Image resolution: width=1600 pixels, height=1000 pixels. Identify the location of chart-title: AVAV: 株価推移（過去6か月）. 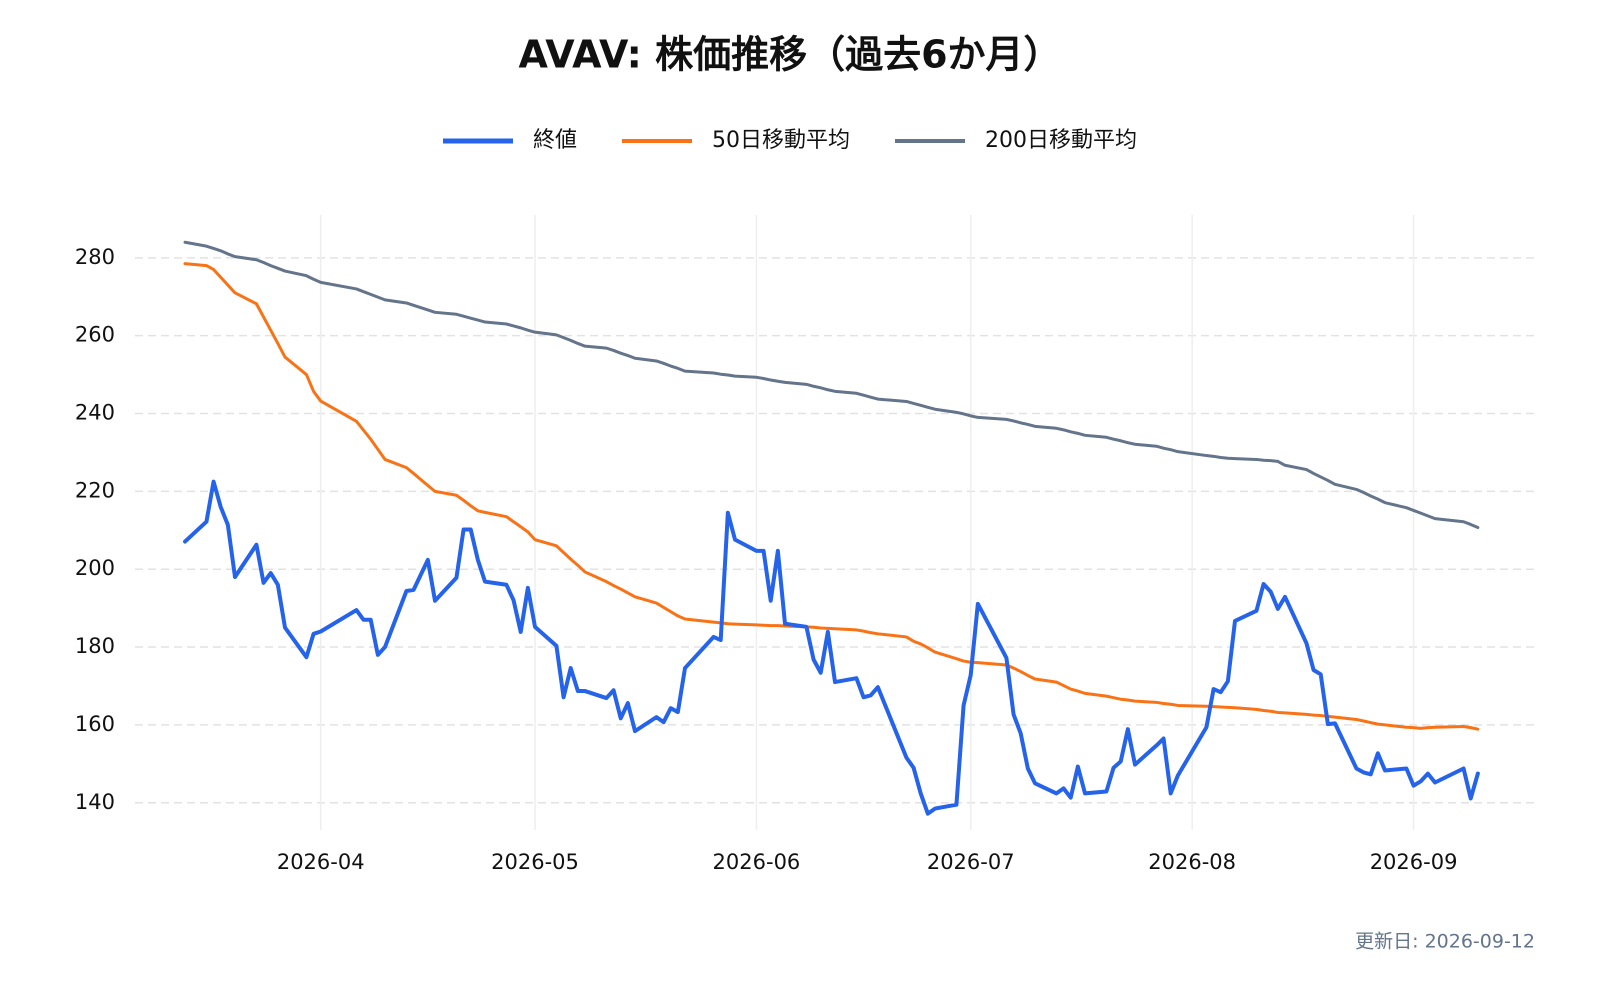
(789, 55).